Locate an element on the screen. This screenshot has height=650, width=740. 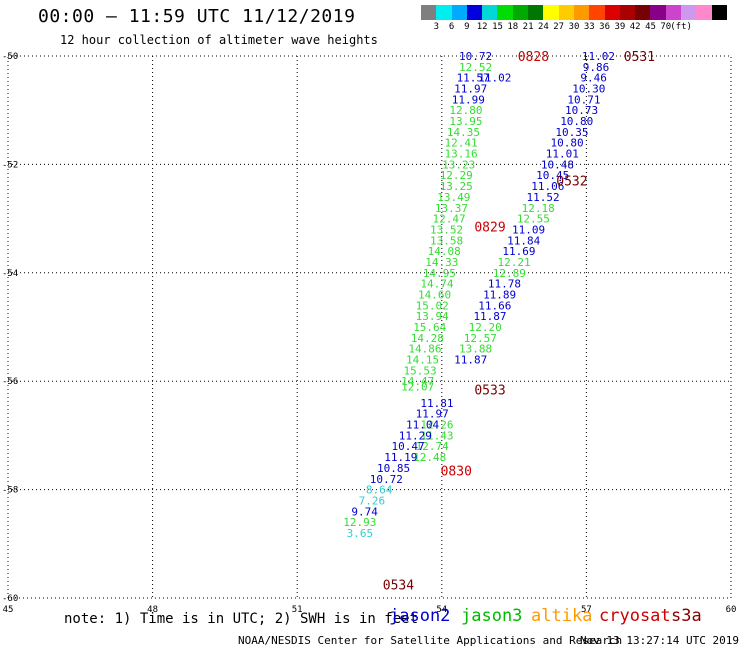
wave-height-label: 12.89 is located at coordinates (509, 273).